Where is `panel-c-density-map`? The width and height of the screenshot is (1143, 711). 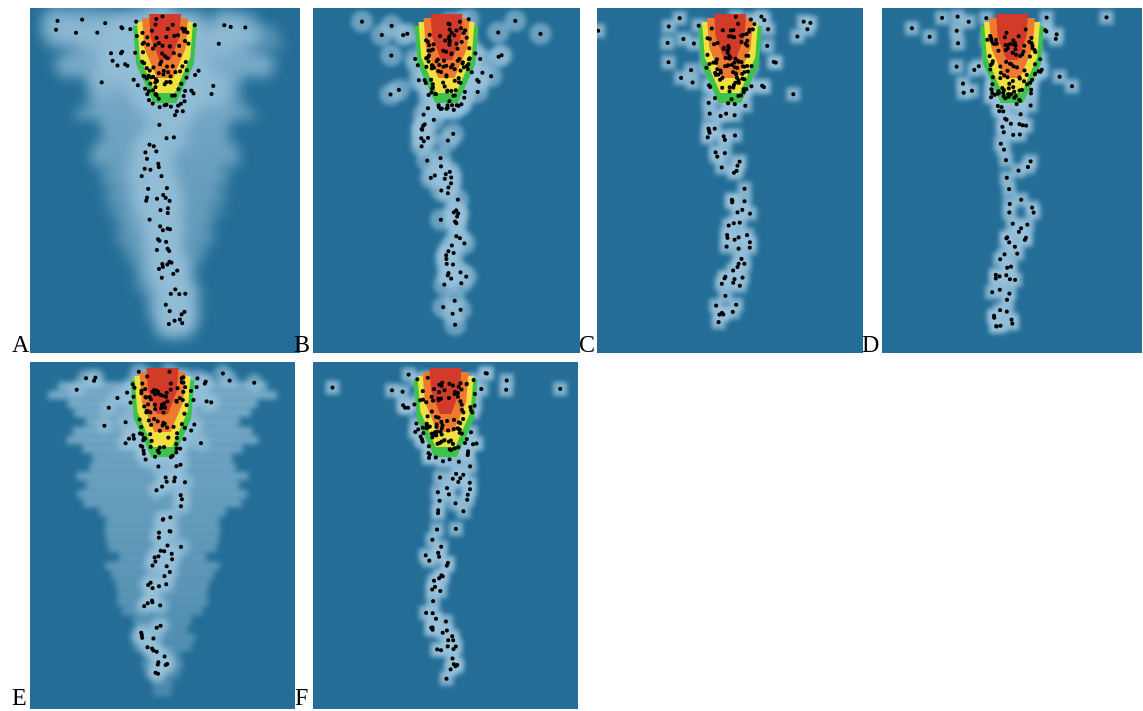
panel-c-density-map is located at coordinates (707, 169).